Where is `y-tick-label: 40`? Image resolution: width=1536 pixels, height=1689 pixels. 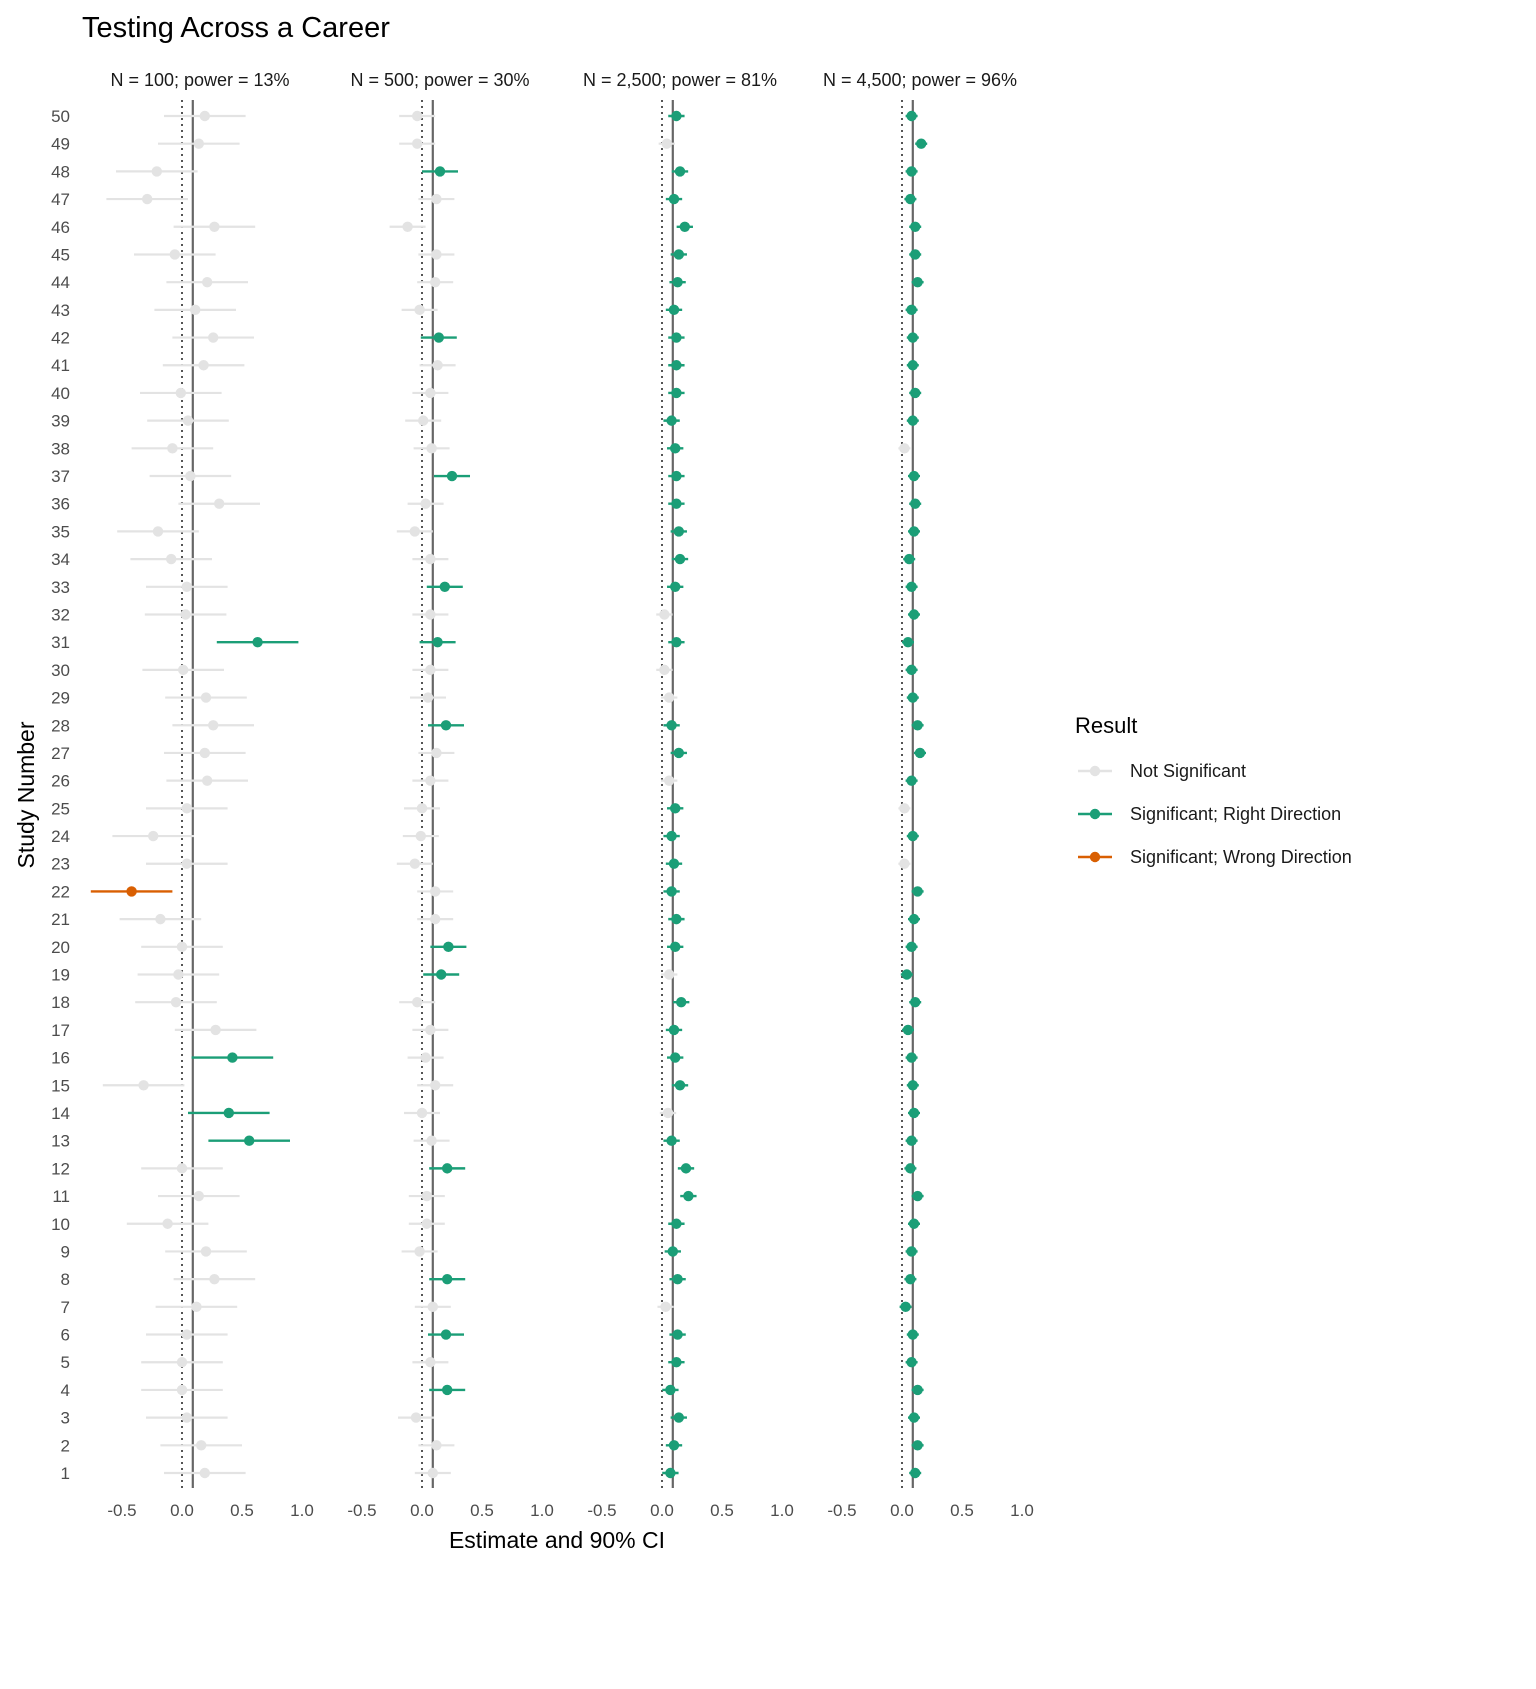
y-tick-label: 40 is located at coordinates (60, 393).